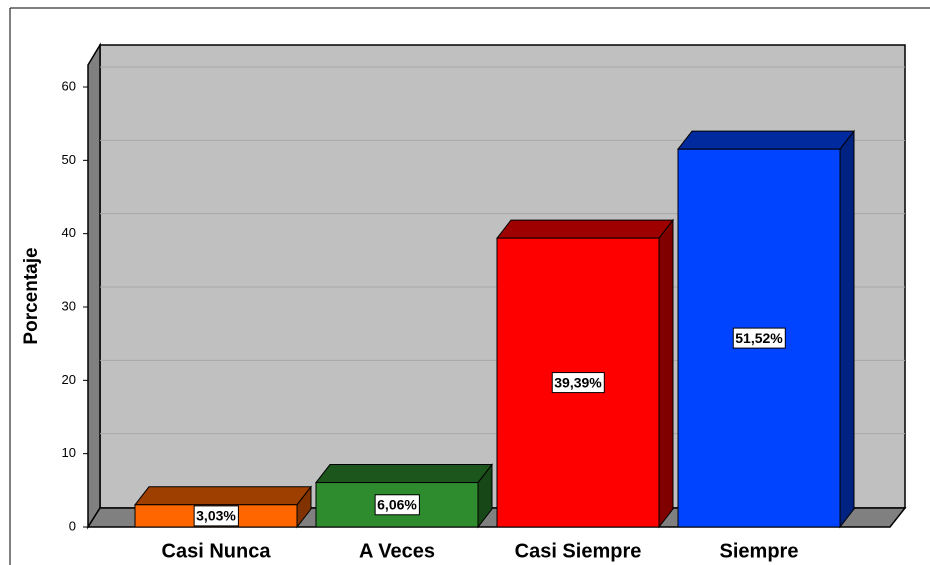 The image size is (930, 565). What do you see at coordinates (69, 85) in the screenshot?
I see `y-tick-label: 60` at bounding box center [69, 85].